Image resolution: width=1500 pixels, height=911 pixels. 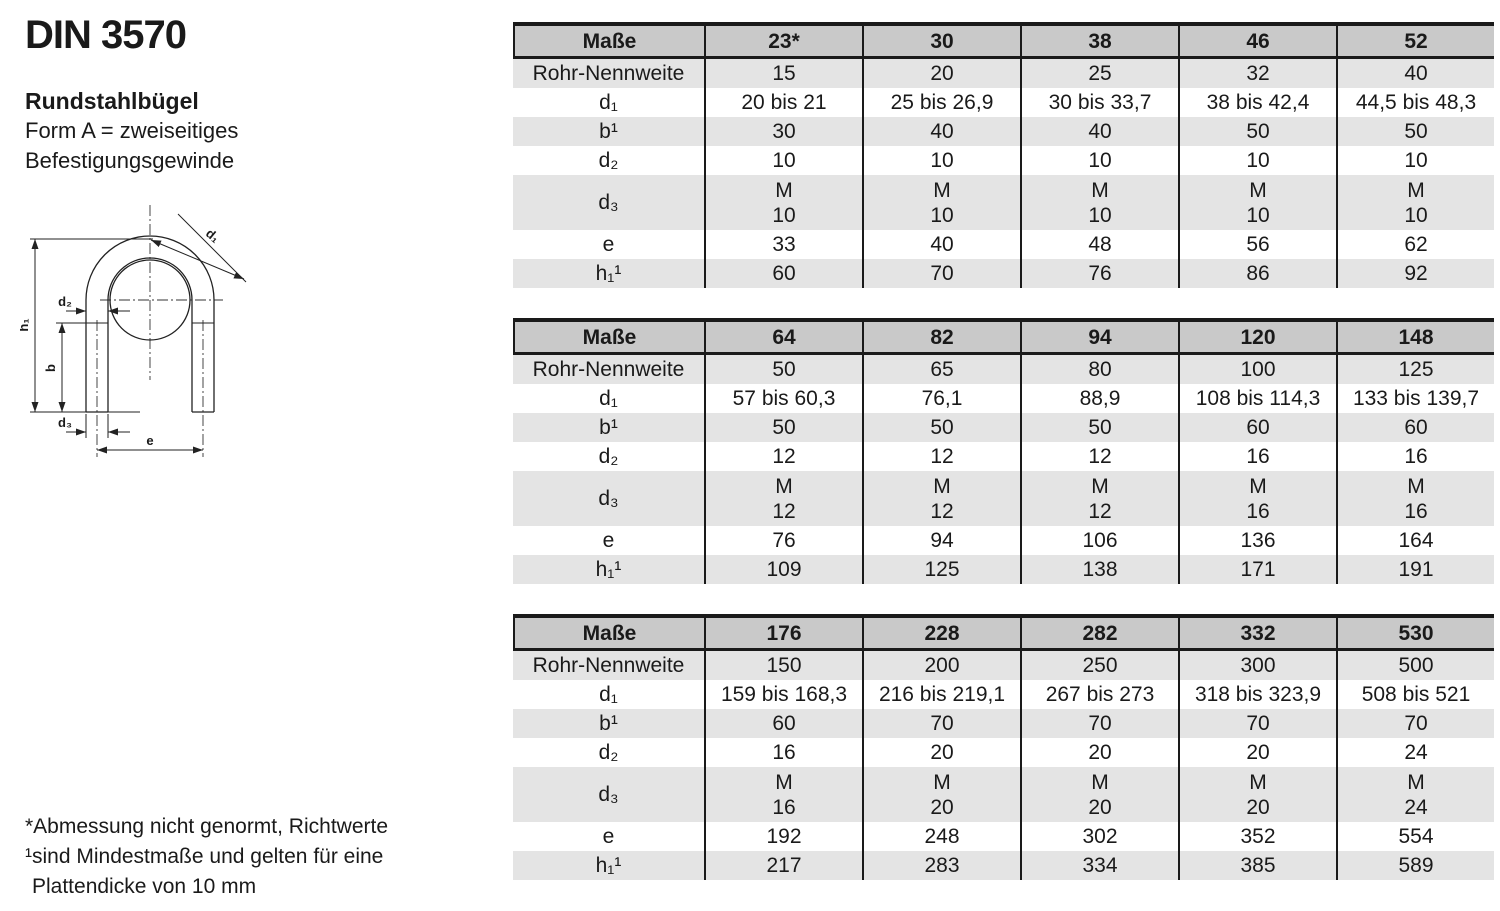 What do you see at coordinates (608, 694) in the screenshot?
I see `row-label: d₁` at bounding box center [608, 694].